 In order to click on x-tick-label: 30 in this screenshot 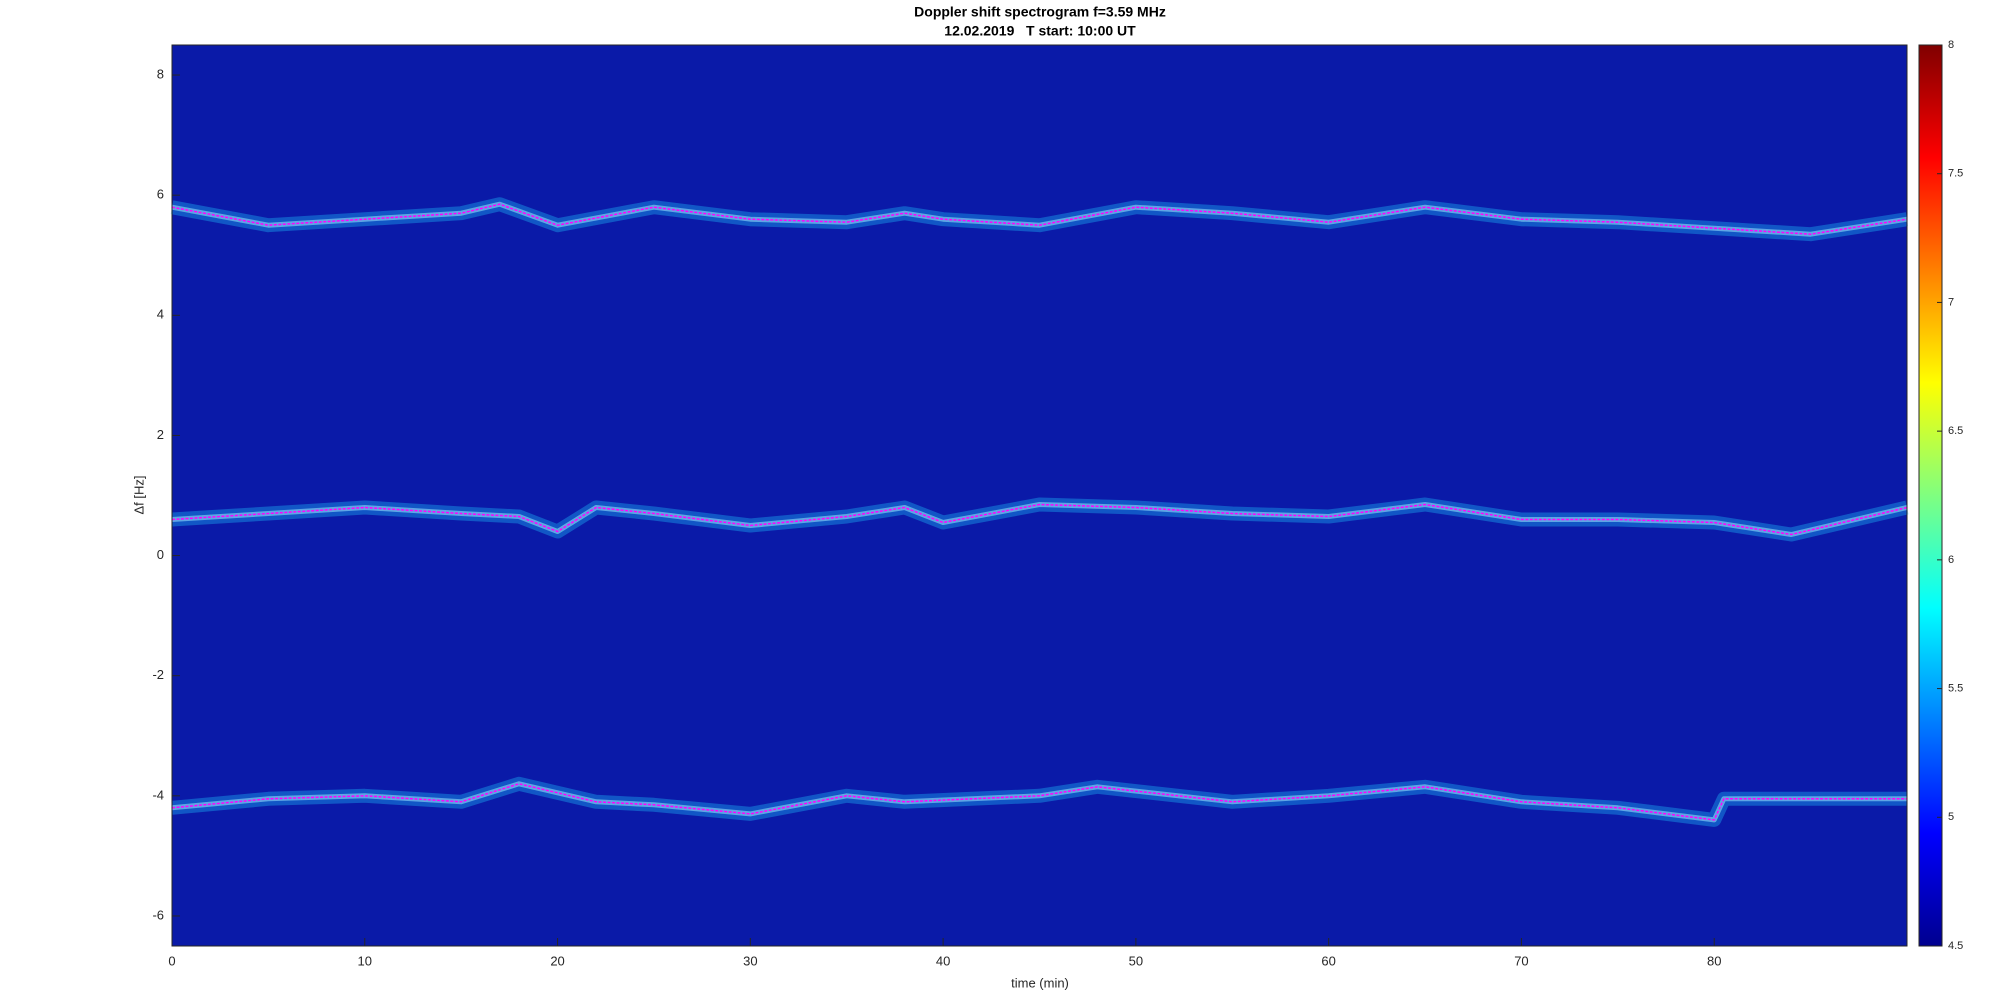, I will do `click(750, 960)`.